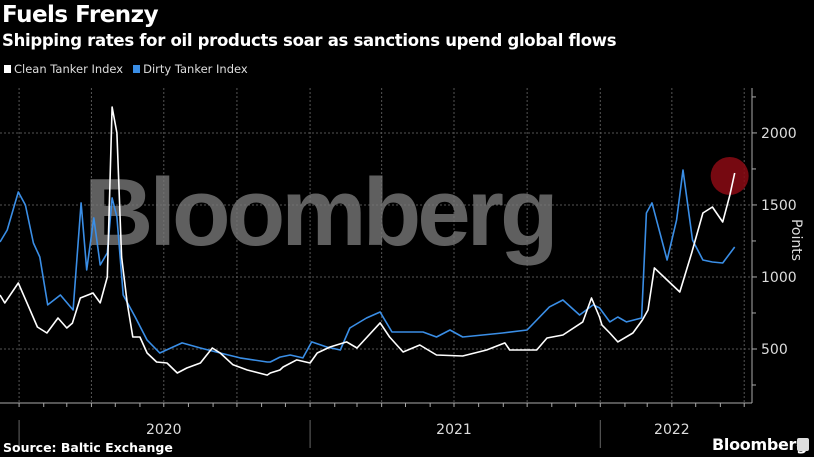 Image resolution: width=814 pixels, height=457 pixels. What do you see at coordinates (779, 134) in the screenshot?
I see `y-tick-label: 2000` at bounding box center [779, 134].